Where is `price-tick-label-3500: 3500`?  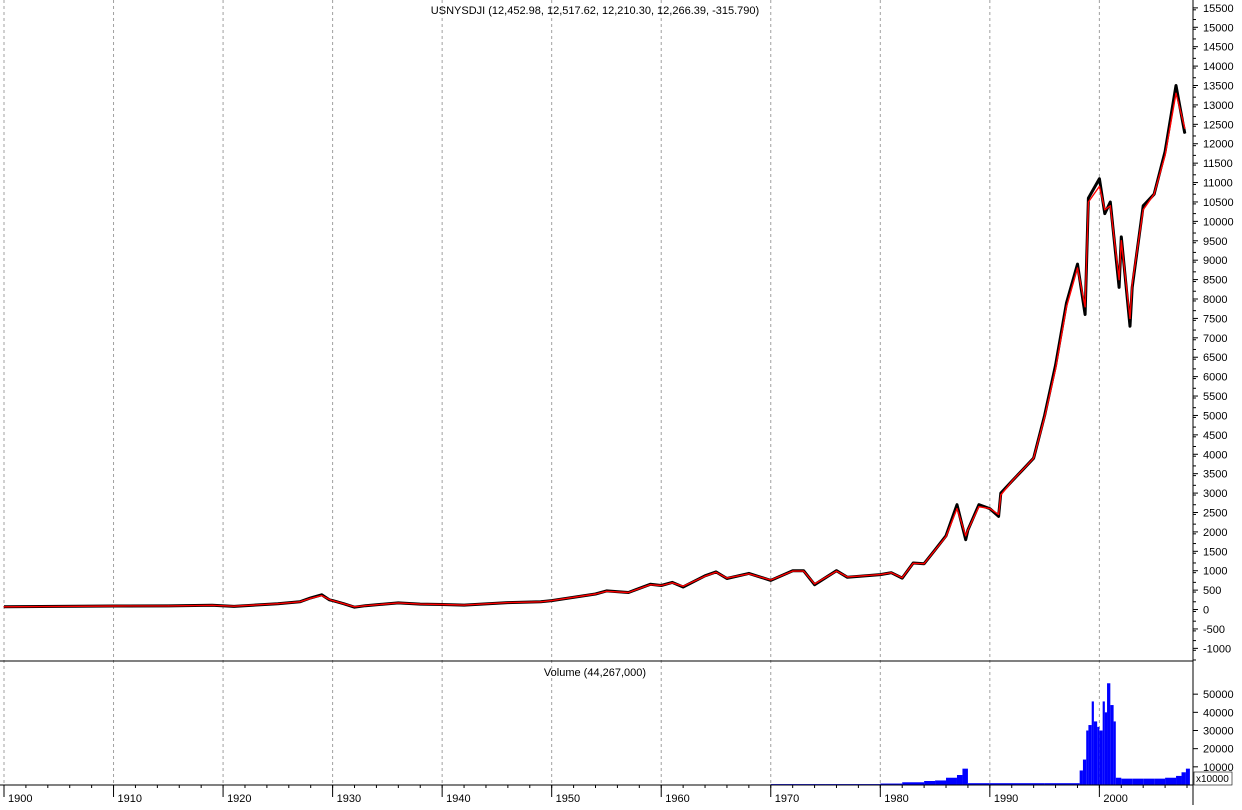 price-tick-label-3500: 3500 is located at coordinates (1215, 475).